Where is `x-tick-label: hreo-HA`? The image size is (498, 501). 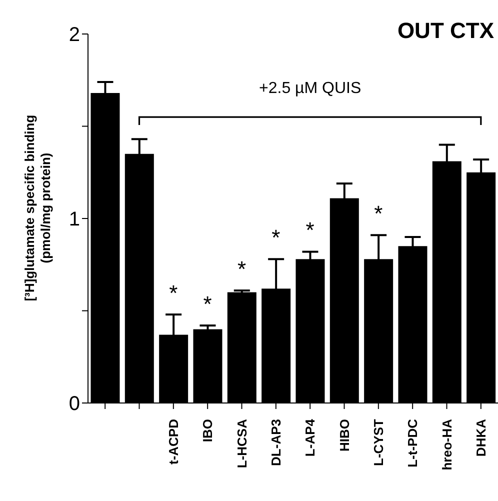
x-tick-label: hreo-HA is located at coordinates (446, 444).